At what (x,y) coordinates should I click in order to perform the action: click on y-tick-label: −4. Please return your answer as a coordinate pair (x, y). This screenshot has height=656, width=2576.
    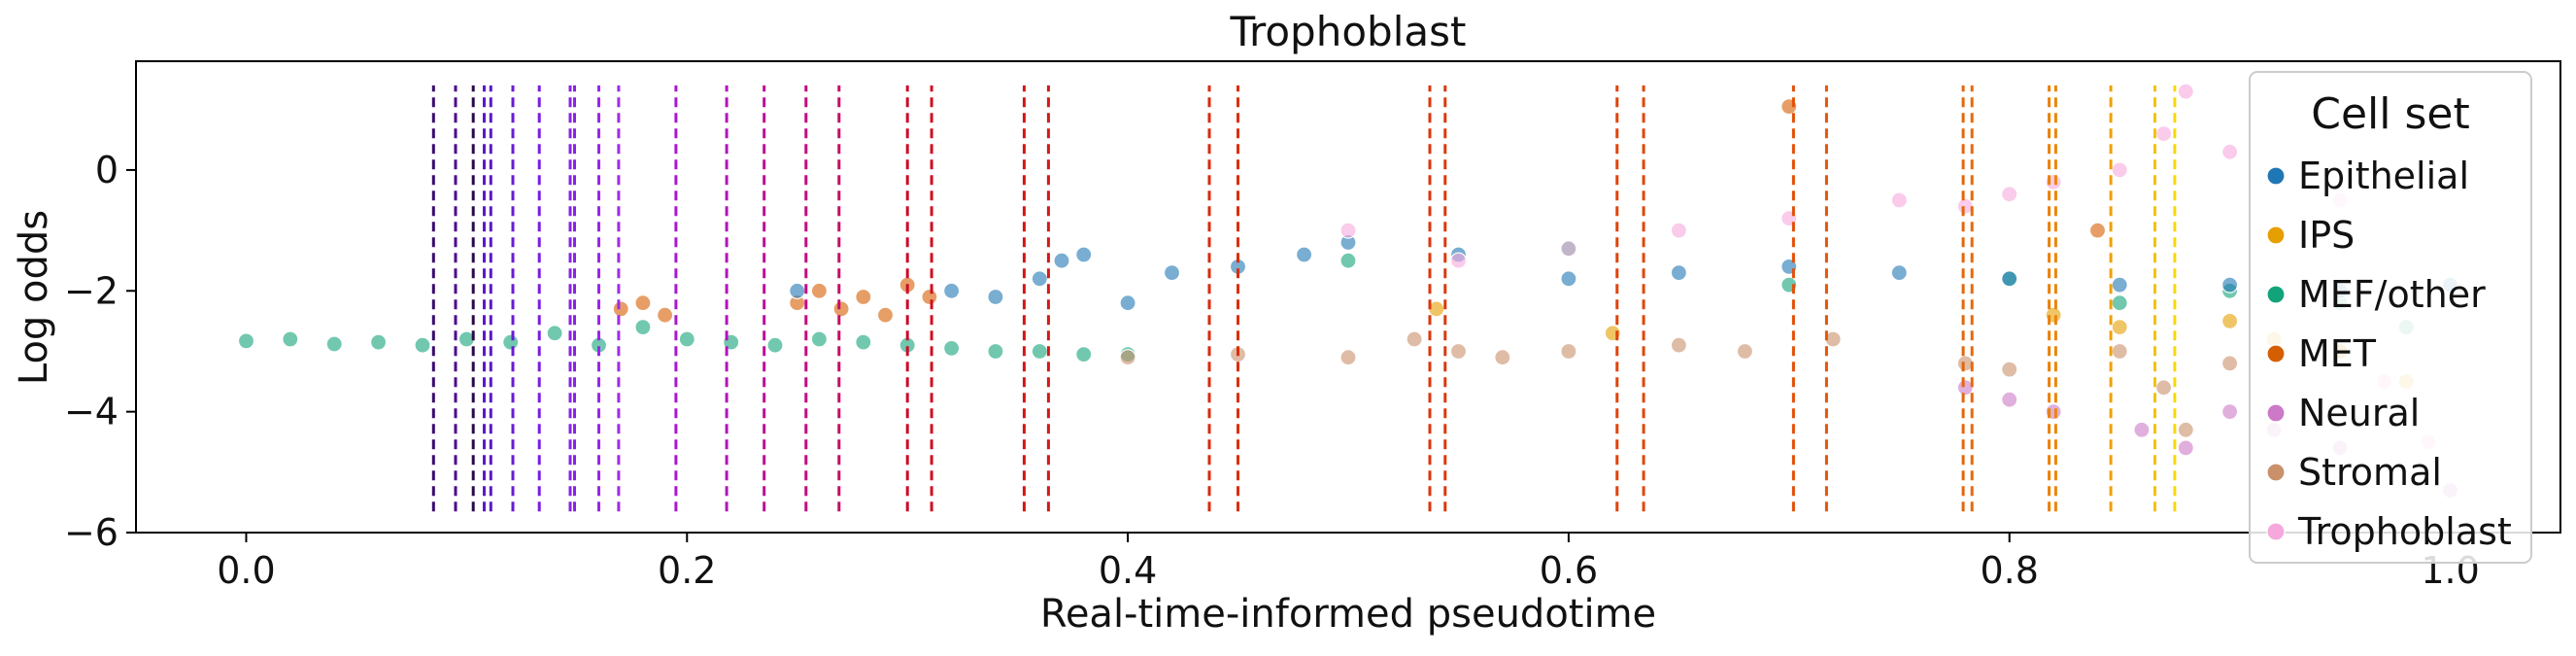
    Looking at the image, I should click on (91, 412).